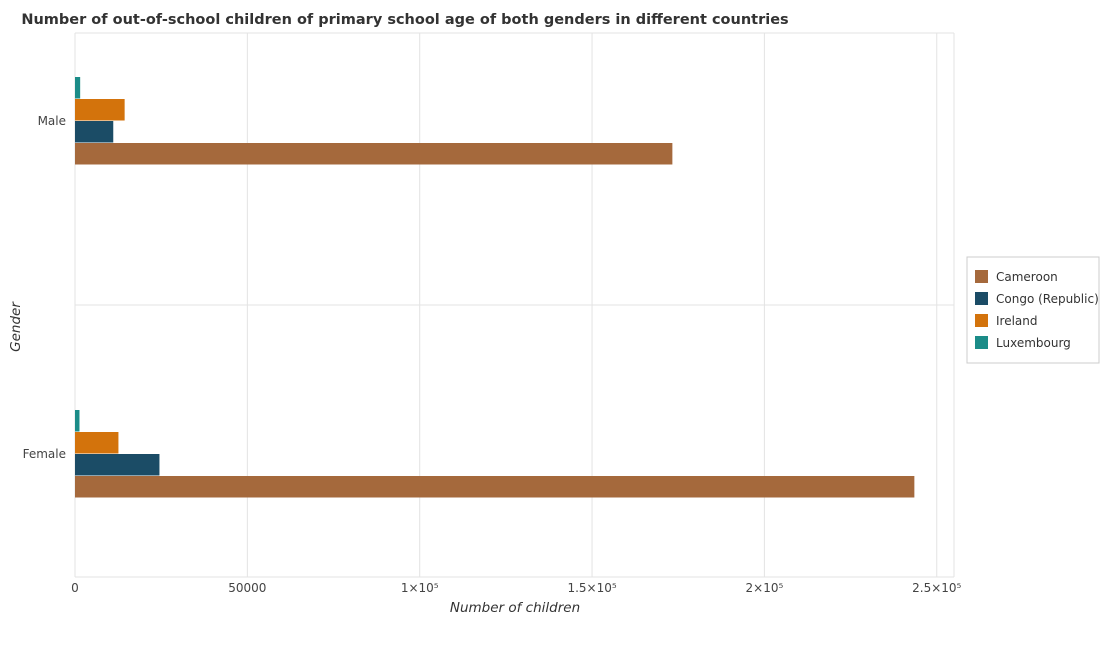 Image resolution: width=1104 pixels, height=650 pixels. I want to click on bar-male-congo-republic, so click(94, 132).